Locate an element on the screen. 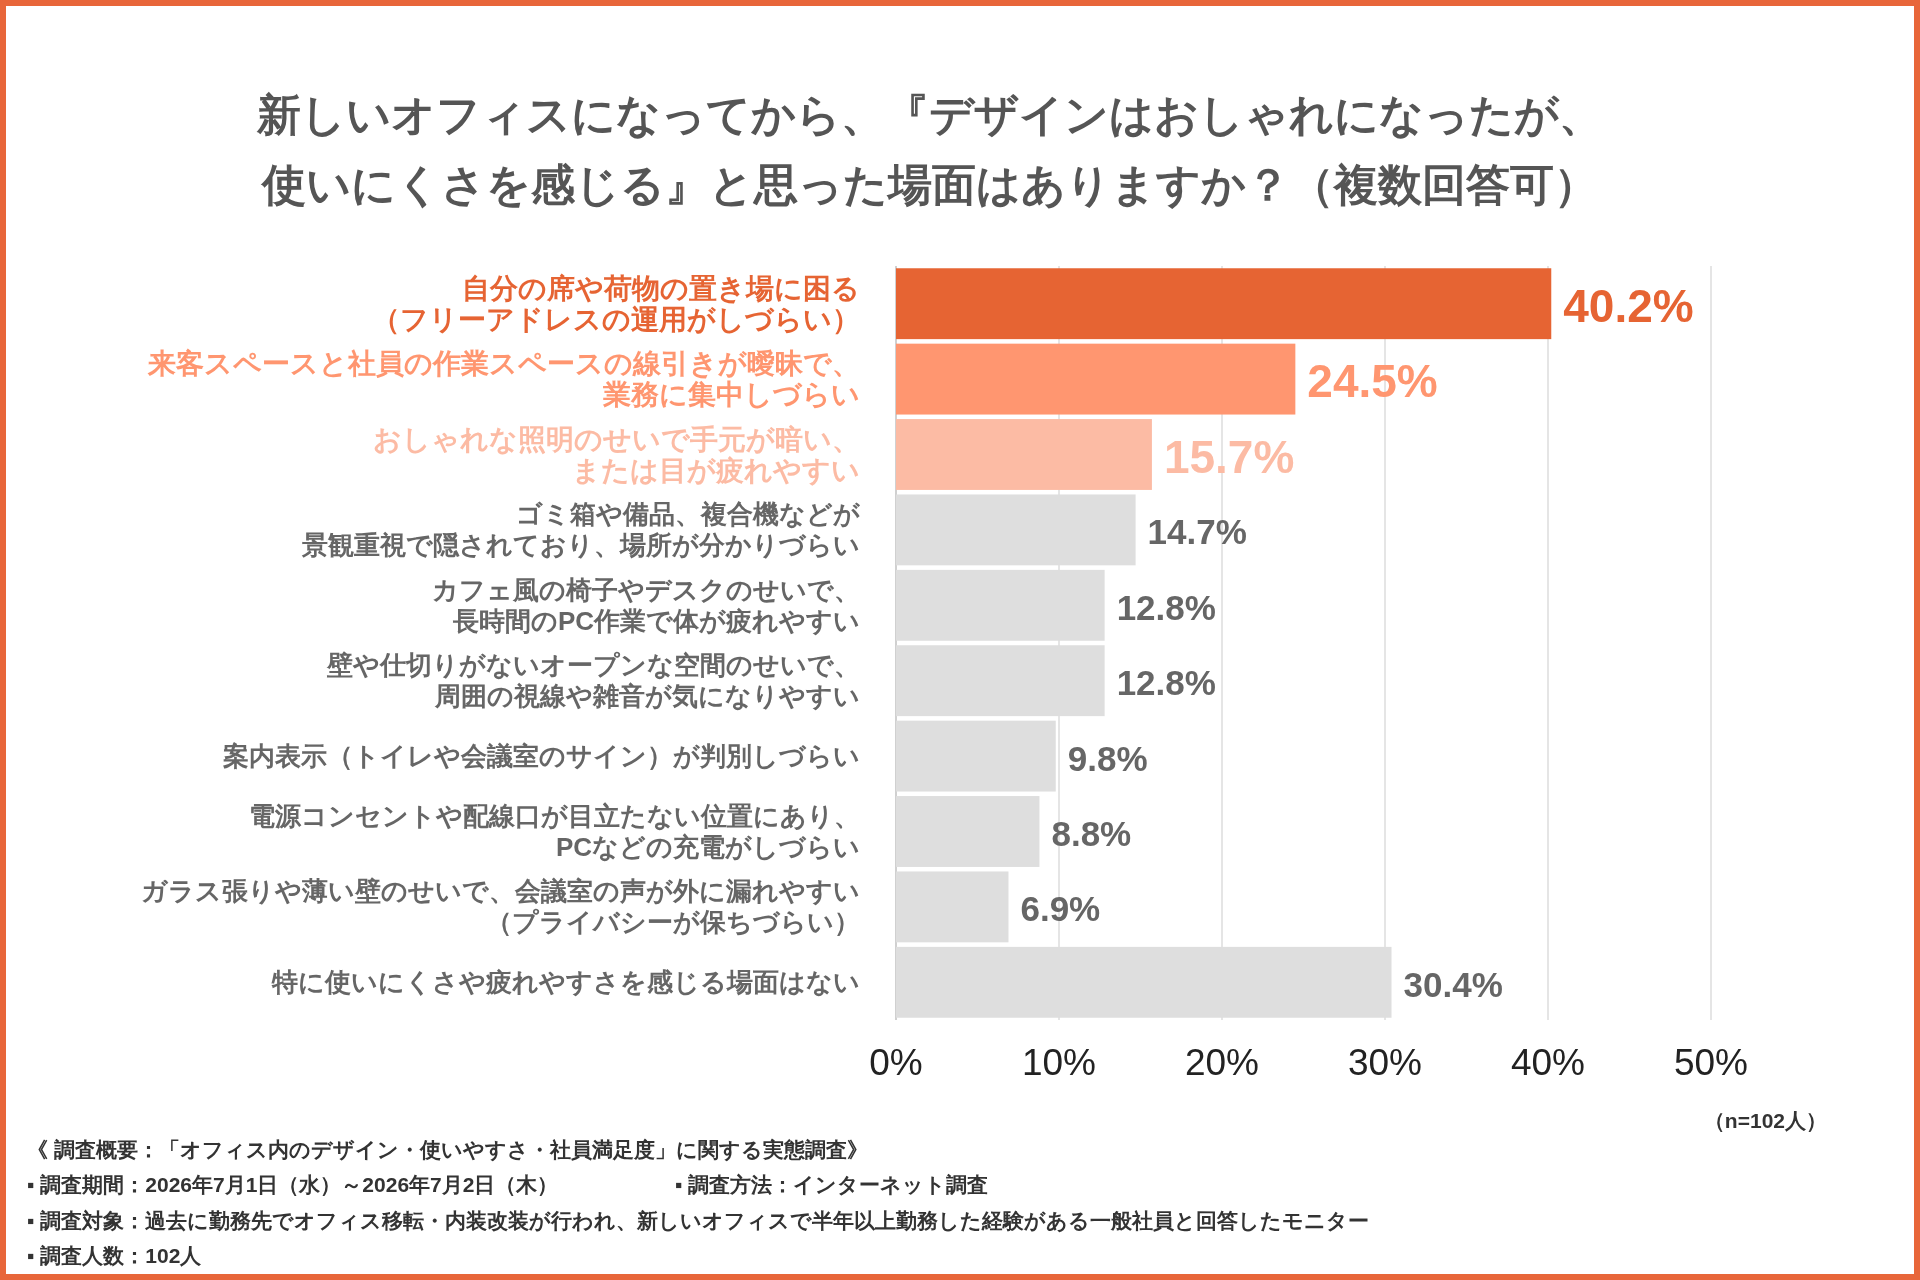  y-tick-label: 電源コンセントや配線口が目立たない位置にあり、PCなどの充電がしづらい is located at coordinates (554, 831).